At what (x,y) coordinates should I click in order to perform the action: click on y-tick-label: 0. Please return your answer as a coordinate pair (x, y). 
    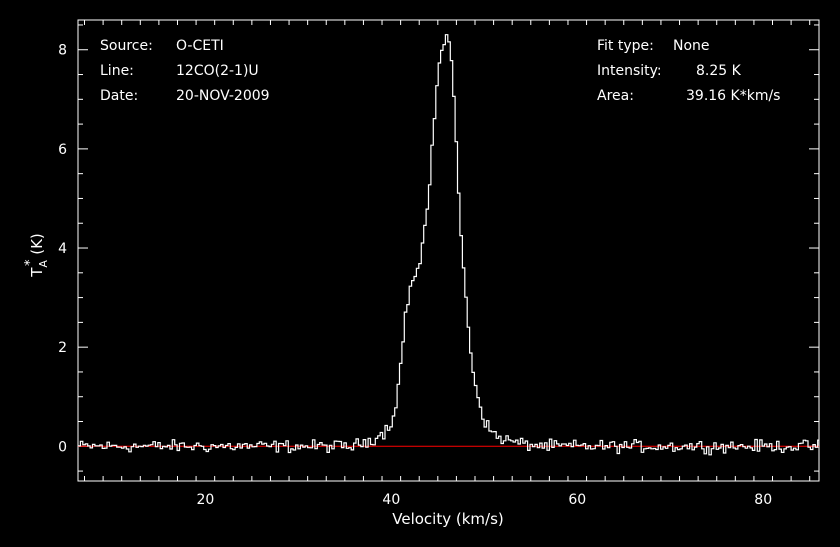
    Looking at the image, I should click on (62, 447).